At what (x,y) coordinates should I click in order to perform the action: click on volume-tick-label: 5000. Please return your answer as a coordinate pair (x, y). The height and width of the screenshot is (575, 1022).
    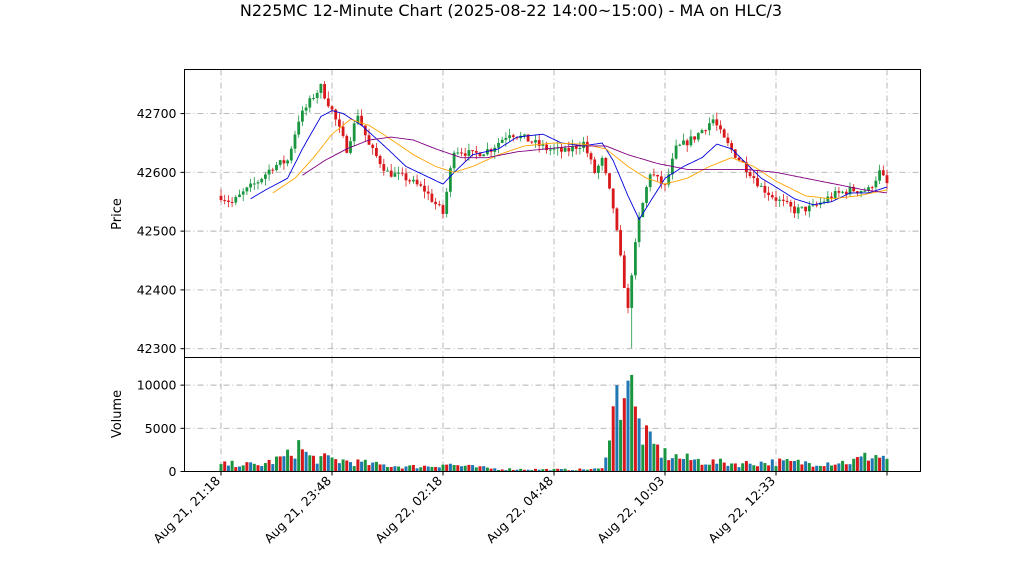
    Looking at the image, I should click on (161, 428).